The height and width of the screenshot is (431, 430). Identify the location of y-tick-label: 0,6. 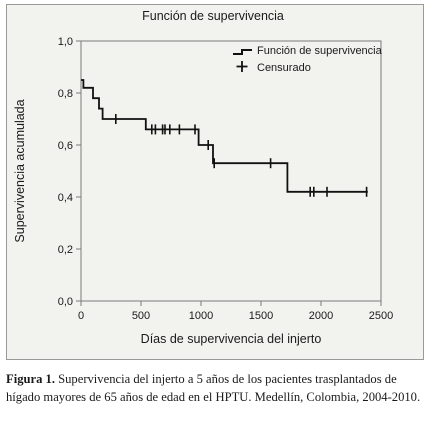
(65, 146).